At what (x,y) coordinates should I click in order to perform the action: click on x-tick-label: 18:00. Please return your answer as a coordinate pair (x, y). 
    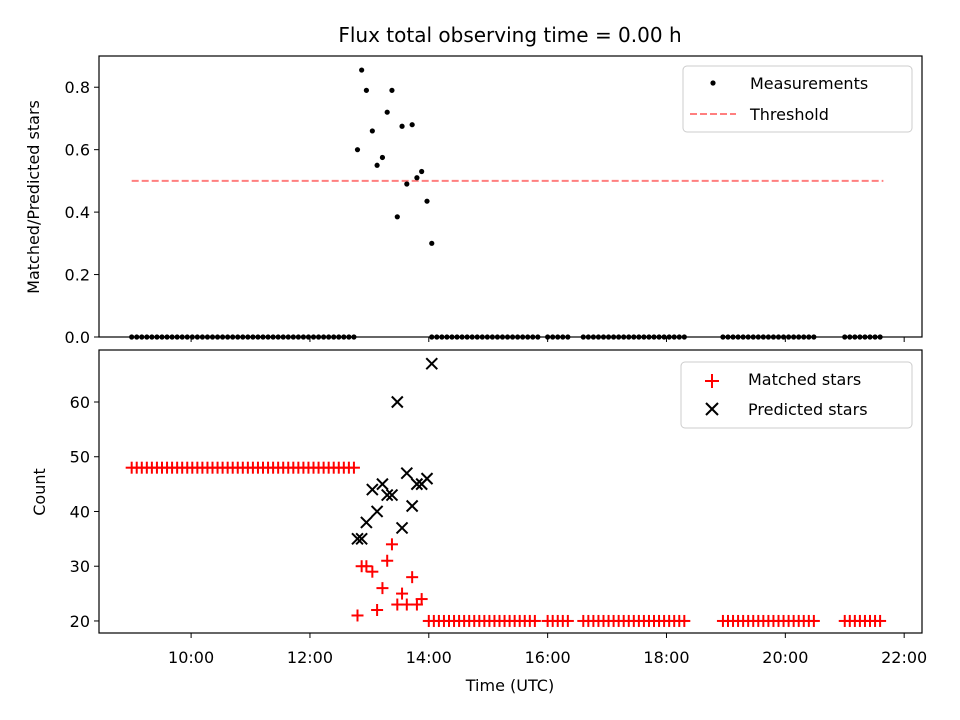
    Looking at the image, I should click on (666, 657).